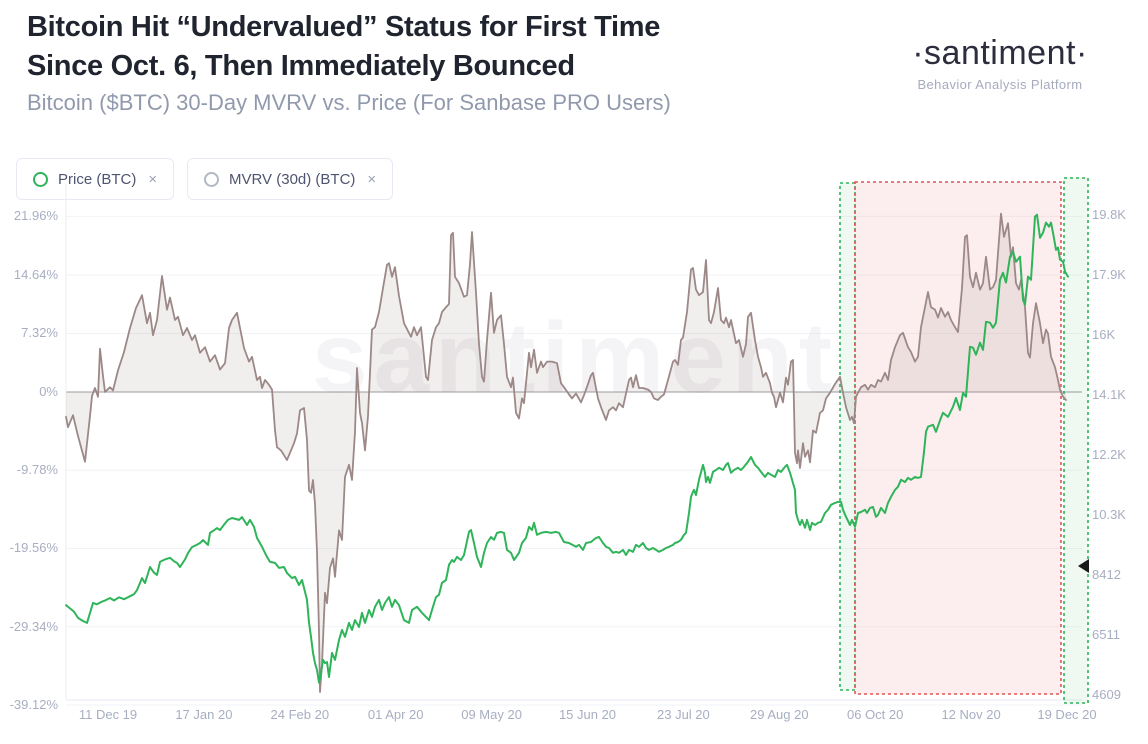 This screenshot has height=744, width=1148. I want to click on santiment-logo: ·santiment· Behavior Analysis Platform, so click(1000, 63).